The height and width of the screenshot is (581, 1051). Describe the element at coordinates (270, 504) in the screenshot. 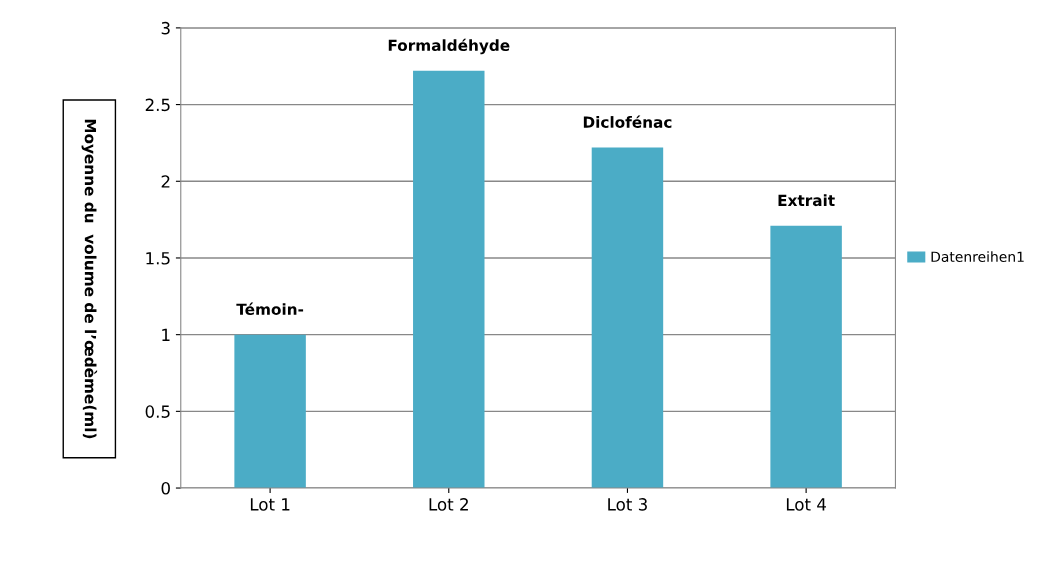

I see `x-tick-label: Lot 1` at that location.